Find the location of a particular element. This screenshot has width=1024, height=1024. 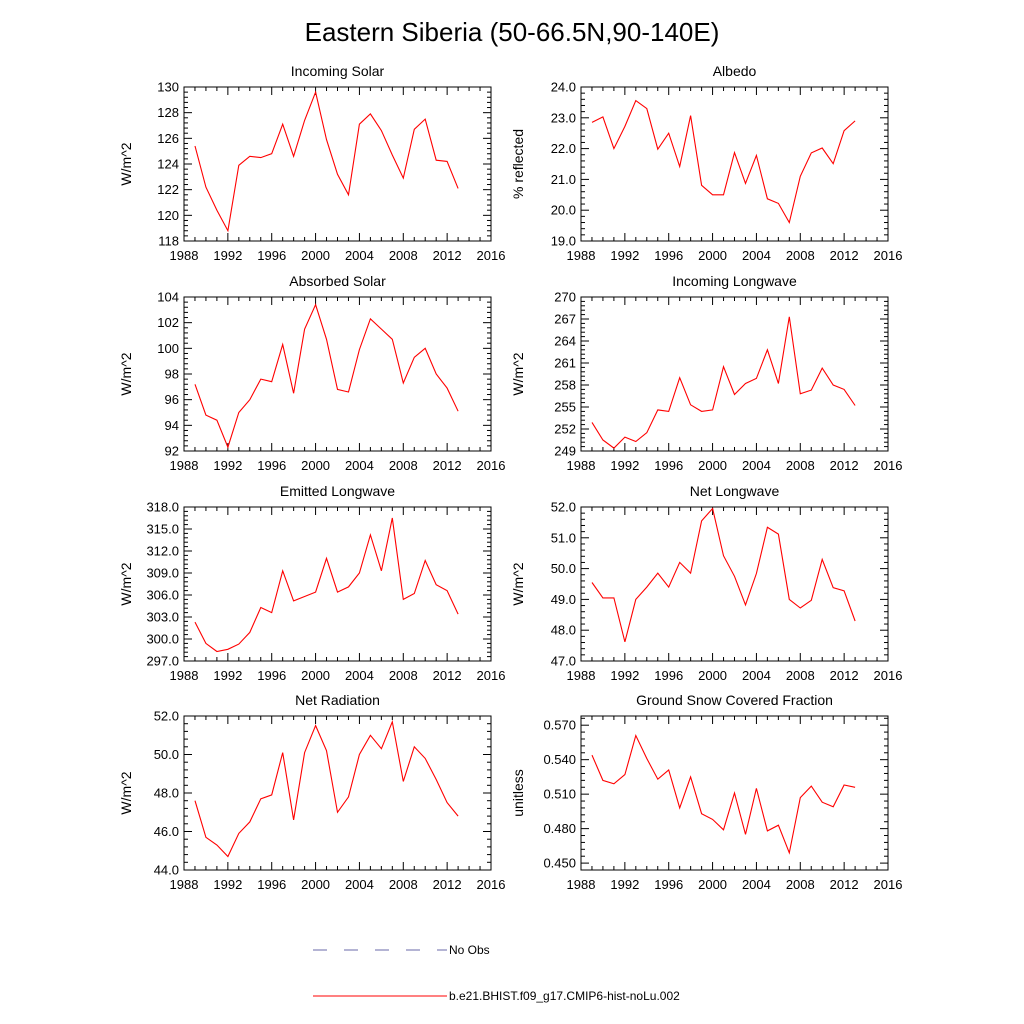

y-tick-label: 315.0 is located at coordinates (162, 529).